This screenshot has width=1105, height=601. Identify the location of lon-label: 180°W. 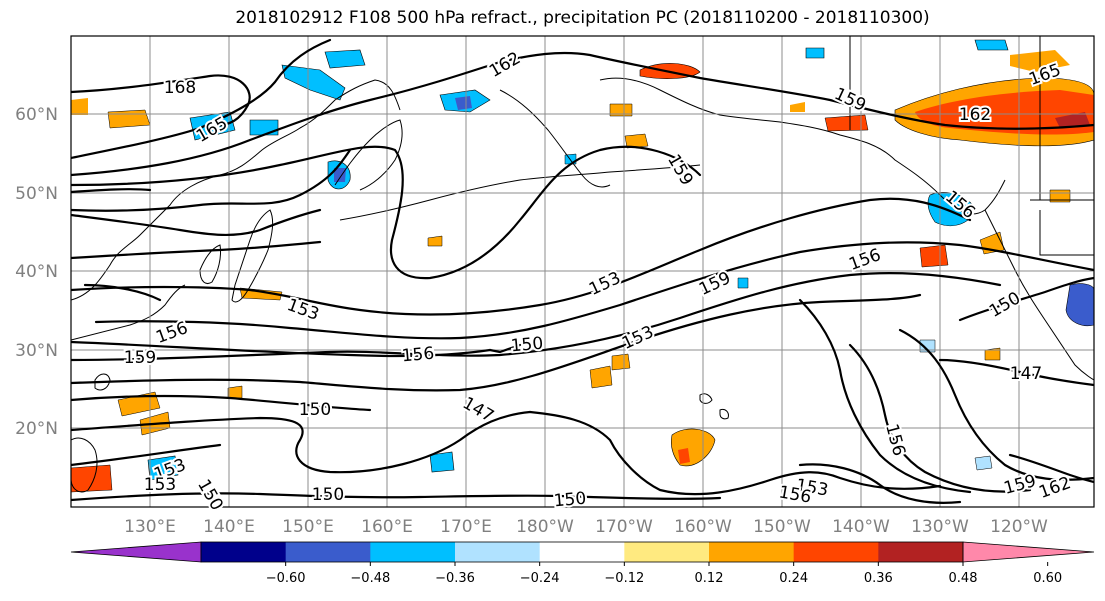
(545, 527).